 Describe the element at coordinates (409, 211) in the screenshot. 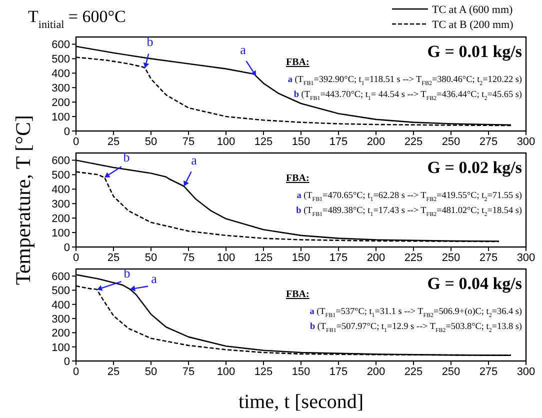

I see `text: b (T$_{FB1}$=489.38°C; t$_{1}$=17.43 s --> T$_{FB2}$=481.02°C; t$_{2}$=18.54 s)` at that location.